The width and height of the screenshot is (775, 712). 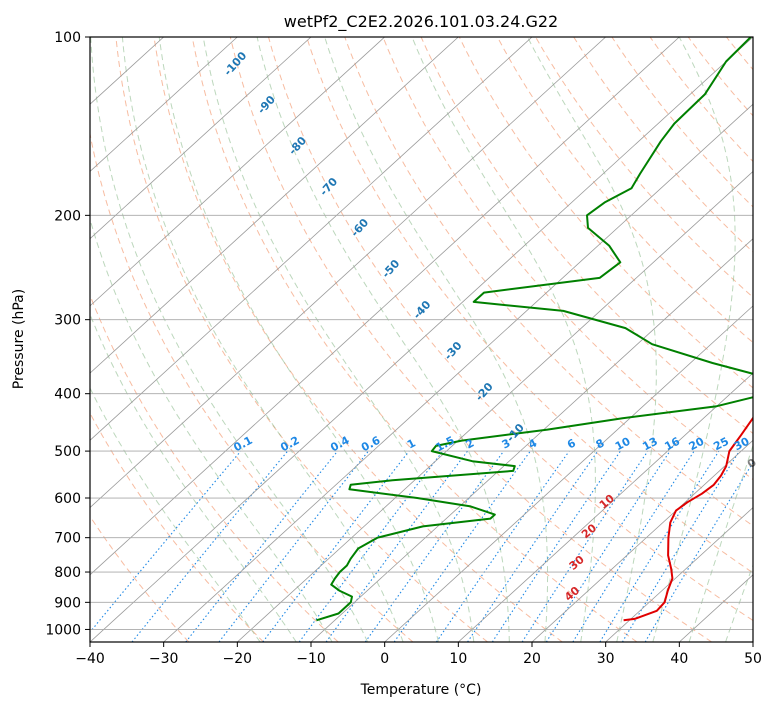 What do you see at coordinates (764, 339) in the screenshot?
I see `isotherm-line` at bounding box center [764, 339].